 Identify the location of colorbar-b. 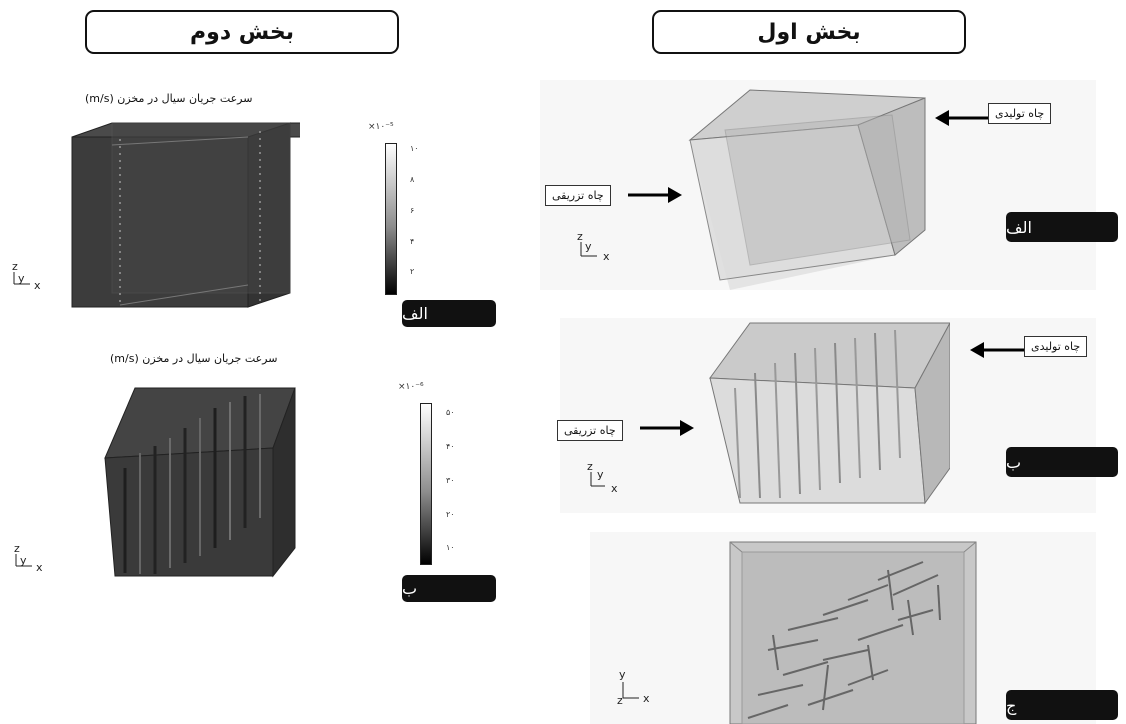
(426, 484).